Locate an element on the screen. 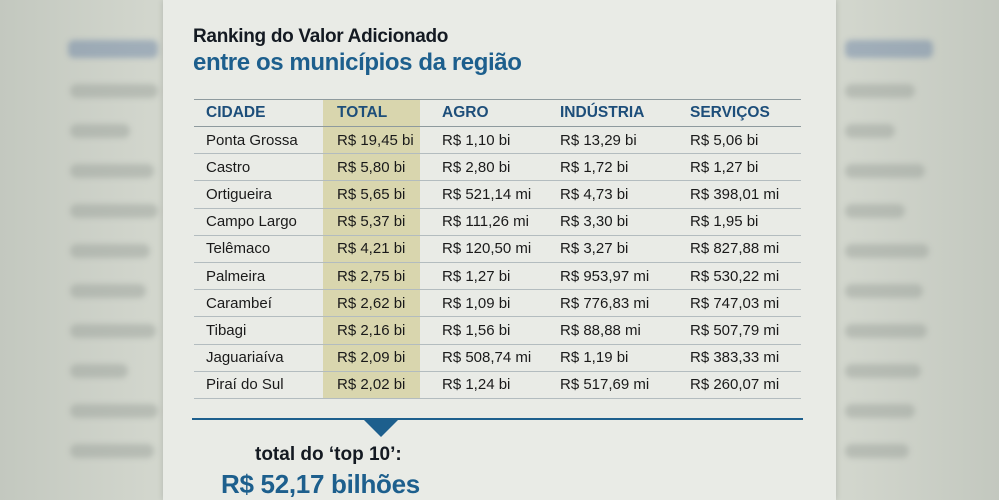 Image resolution: width=999 pixels, height=500 pixels. cell-services: R$ 5,06 bi is located at coordinates (734, 140).